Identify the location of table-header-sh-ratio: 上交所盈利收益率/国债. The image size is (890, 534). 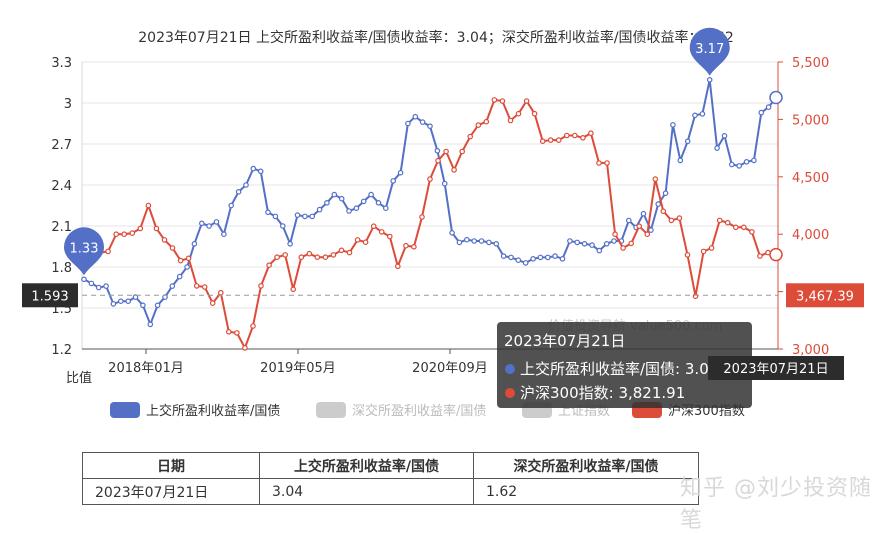
(366, 465).